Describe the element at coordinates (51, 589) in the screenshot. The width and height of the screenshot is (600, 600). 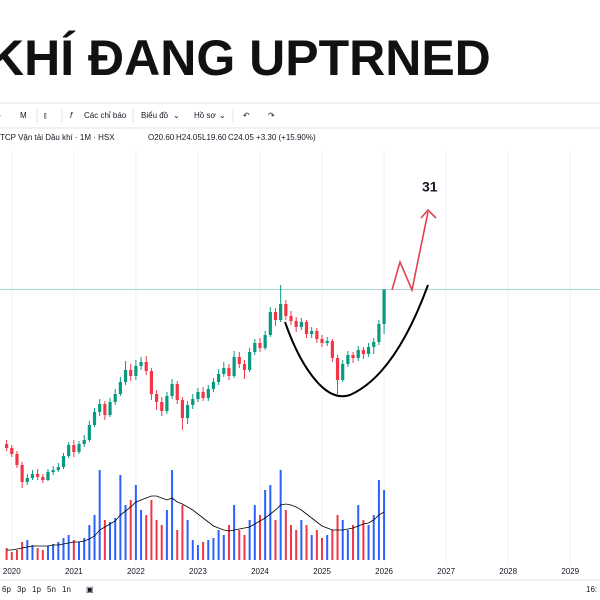
I see `range-button: 5n` at that location.